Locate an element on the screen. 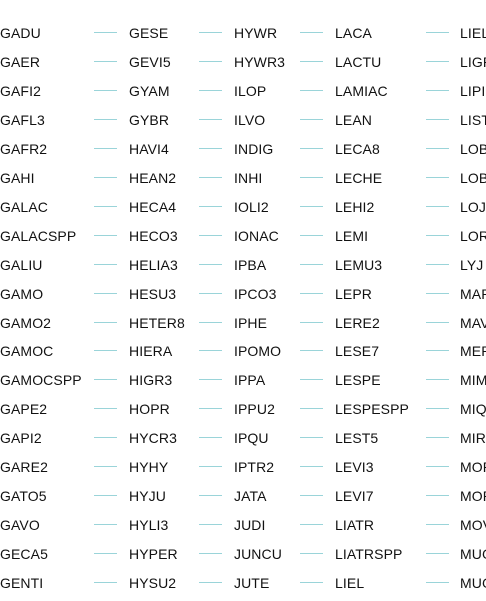 The image size is (486, 601). code-cell: HECA4 is located at coordinates (153, 207).